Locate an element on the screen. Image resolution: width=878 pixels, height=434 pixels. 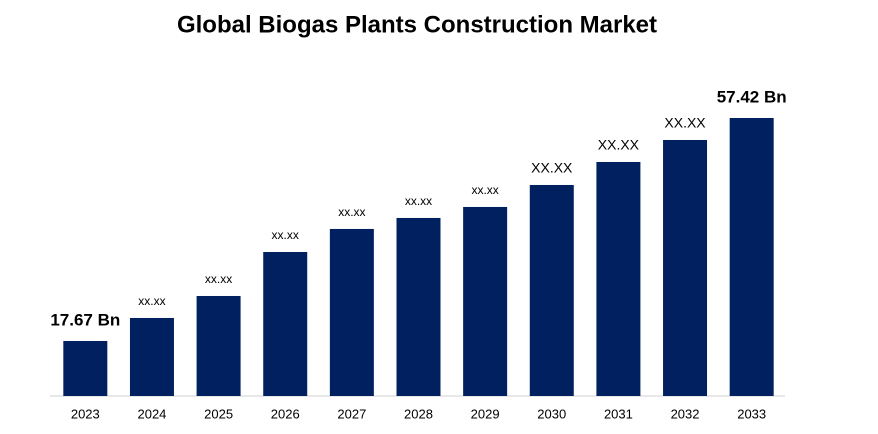
x-tick-label: 2024 is located at coordinates (151, 413).